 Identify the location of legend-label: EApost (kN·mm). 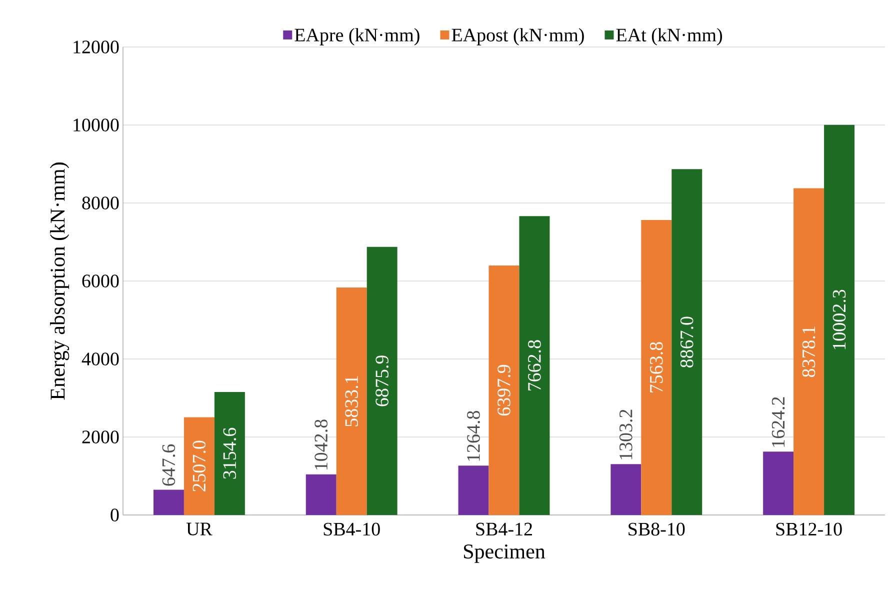
(518, 37).